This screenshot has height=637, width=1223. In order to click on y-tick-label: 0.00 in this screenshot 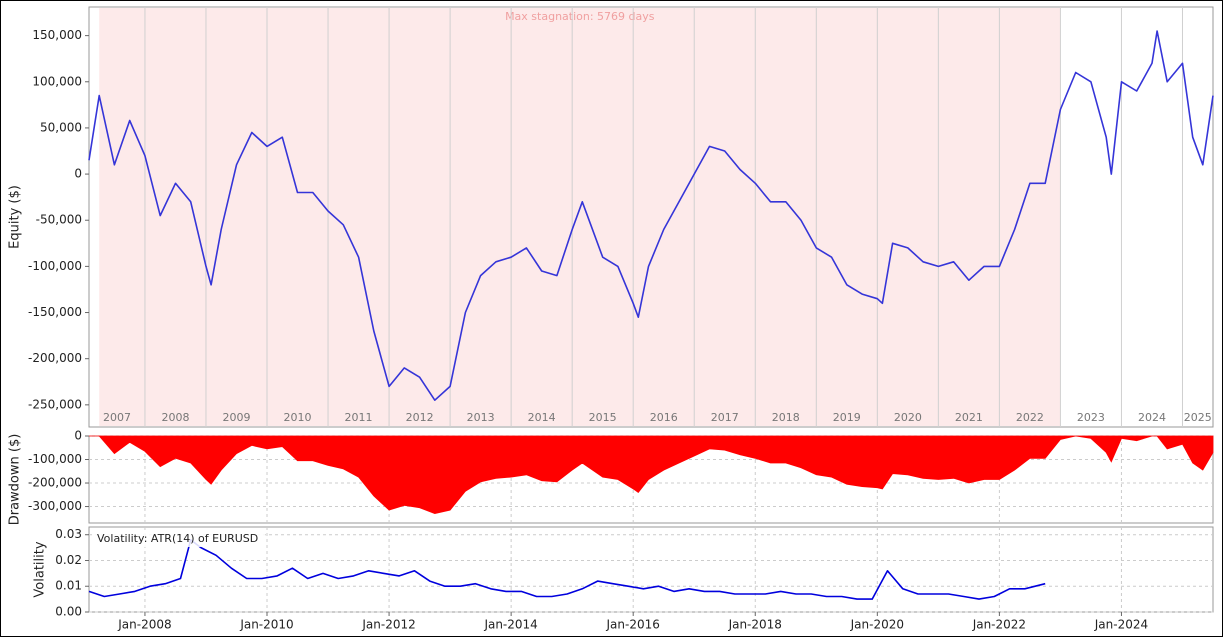, I will do `click(68, 612)`.